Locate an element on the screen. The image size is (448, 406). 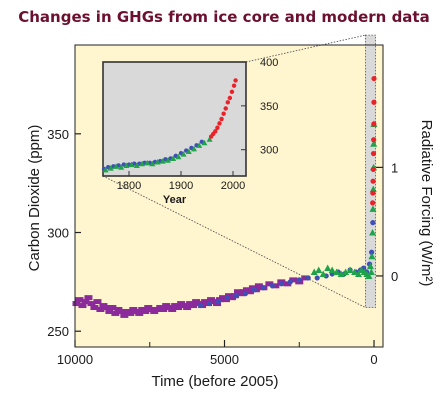
y-tick-label: 300 is located at coordinates (58, 233).